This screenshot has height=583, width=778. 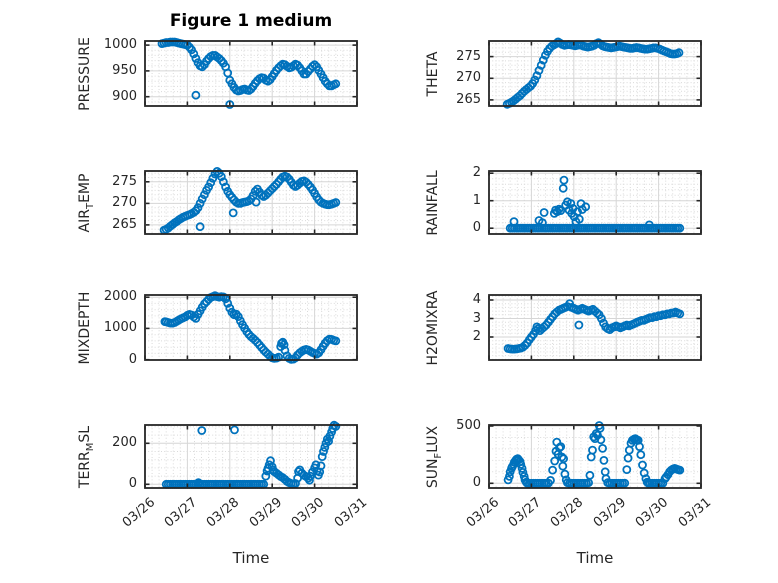 I want to click on y-axis-label-text: PRESSURE, so click(x=85, y=73).